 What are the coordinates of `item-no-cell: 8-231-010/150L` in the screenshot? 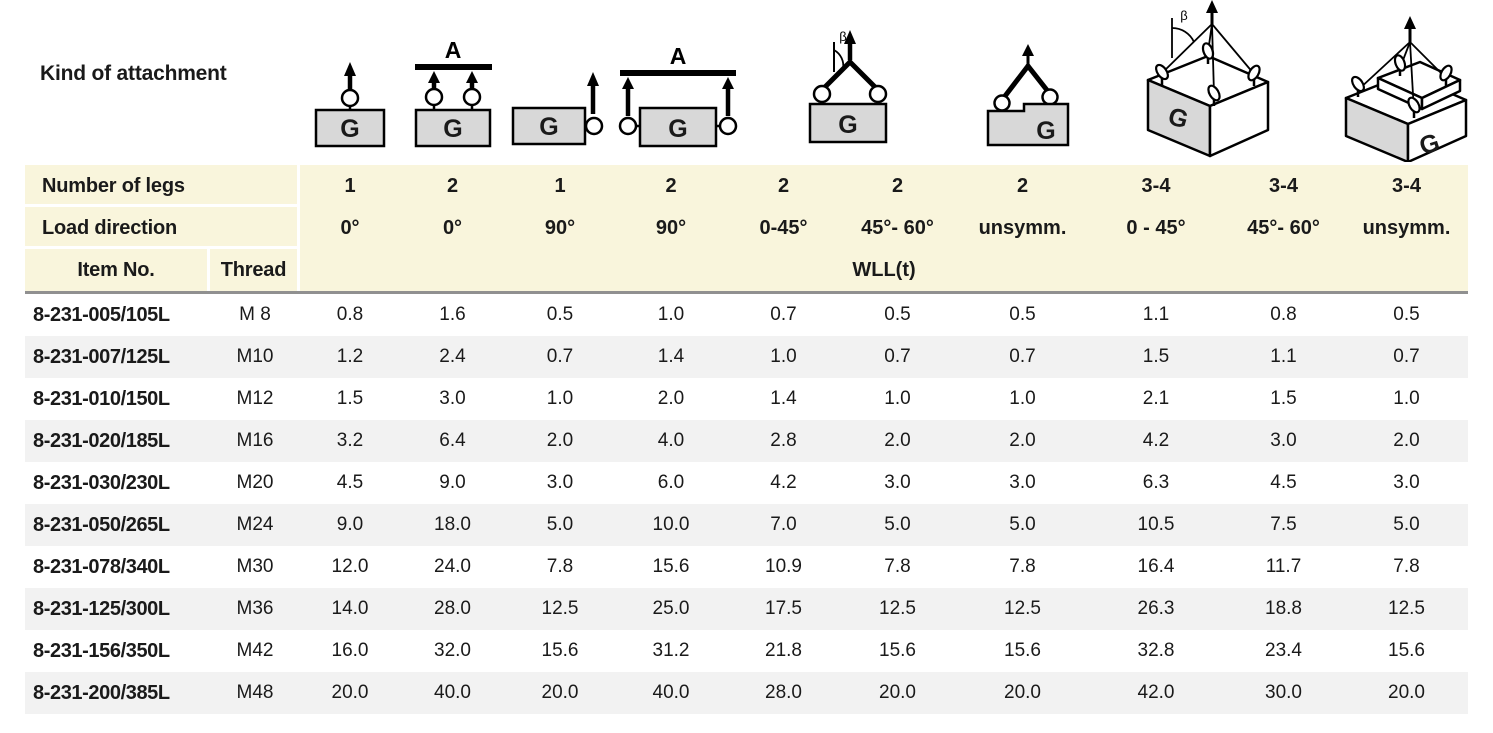 It's located at (101, 399).